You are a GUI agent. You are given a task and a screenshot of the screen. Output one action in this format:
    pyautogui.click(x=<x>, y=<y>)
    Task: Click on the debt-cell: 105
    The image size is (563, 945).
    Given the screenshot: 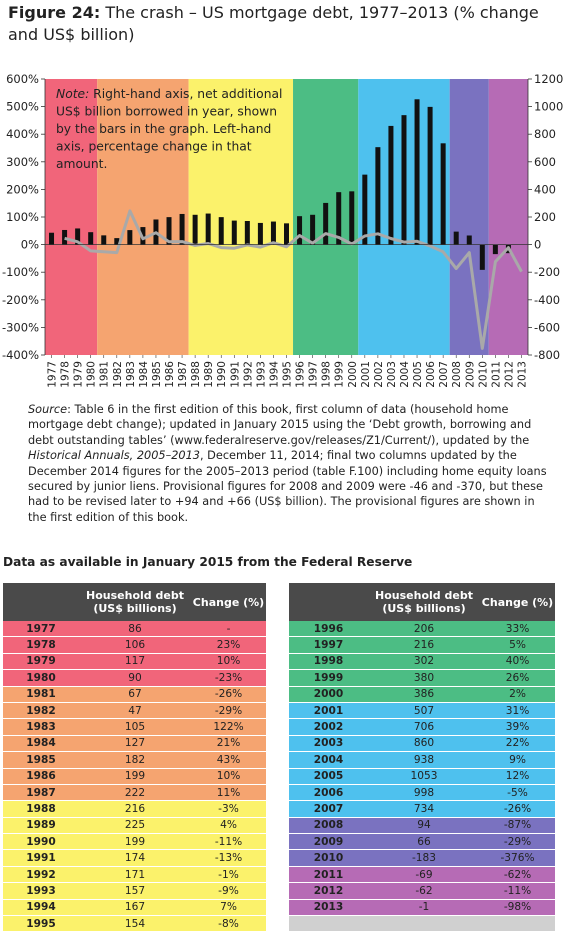 What is the action you would take?
    pyautogui.click(x=135, y=727)
    